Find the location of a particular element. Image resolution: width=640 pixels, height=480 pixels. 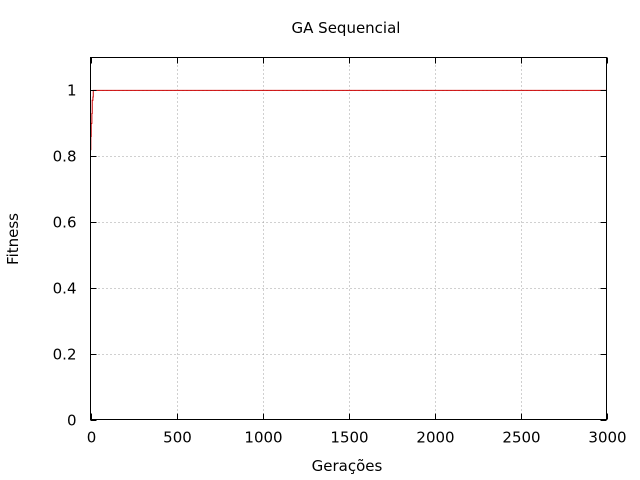

x-tick-label: 3000 is located at coordinates (607, 438).